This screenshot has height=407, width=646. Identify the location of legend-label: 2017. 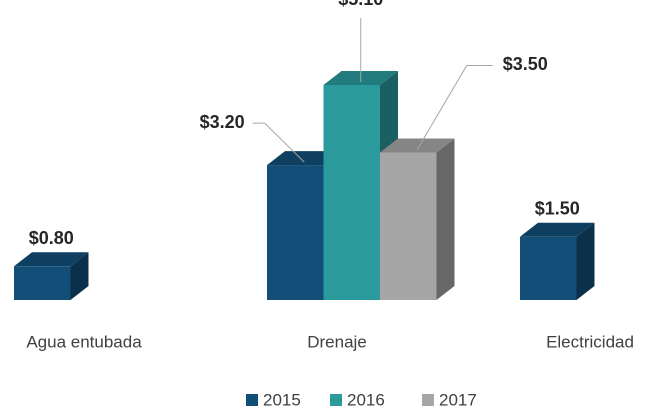
(458, 398).